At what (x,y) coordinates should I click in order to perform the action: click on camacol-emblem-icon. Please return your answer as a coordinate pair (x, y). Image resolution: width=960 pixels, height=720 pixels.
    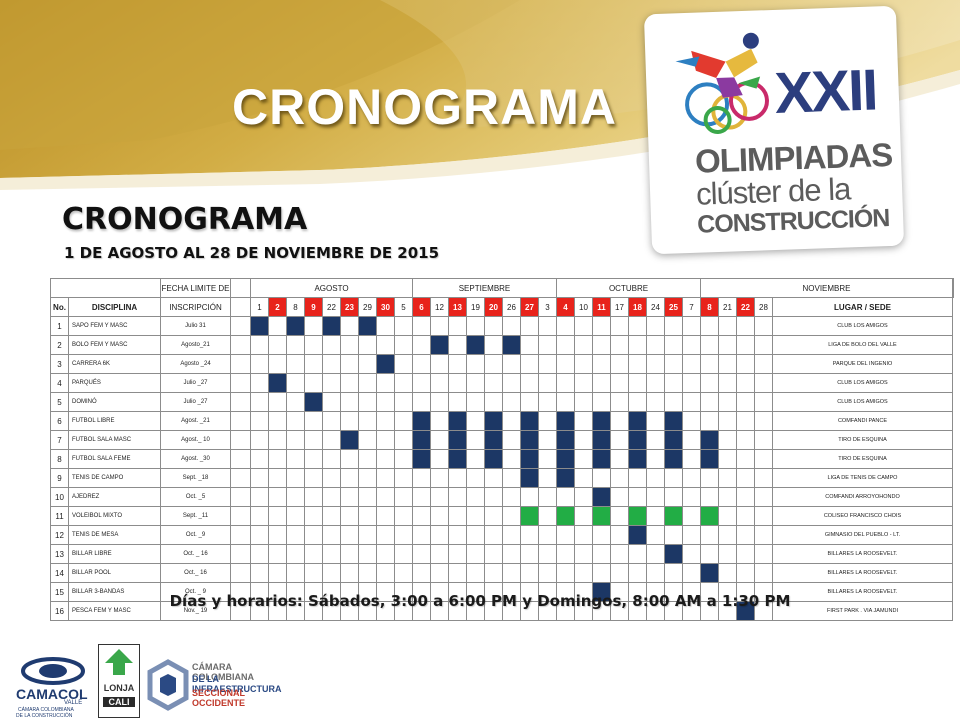
    Looking at the image, I should click on (53, 671).